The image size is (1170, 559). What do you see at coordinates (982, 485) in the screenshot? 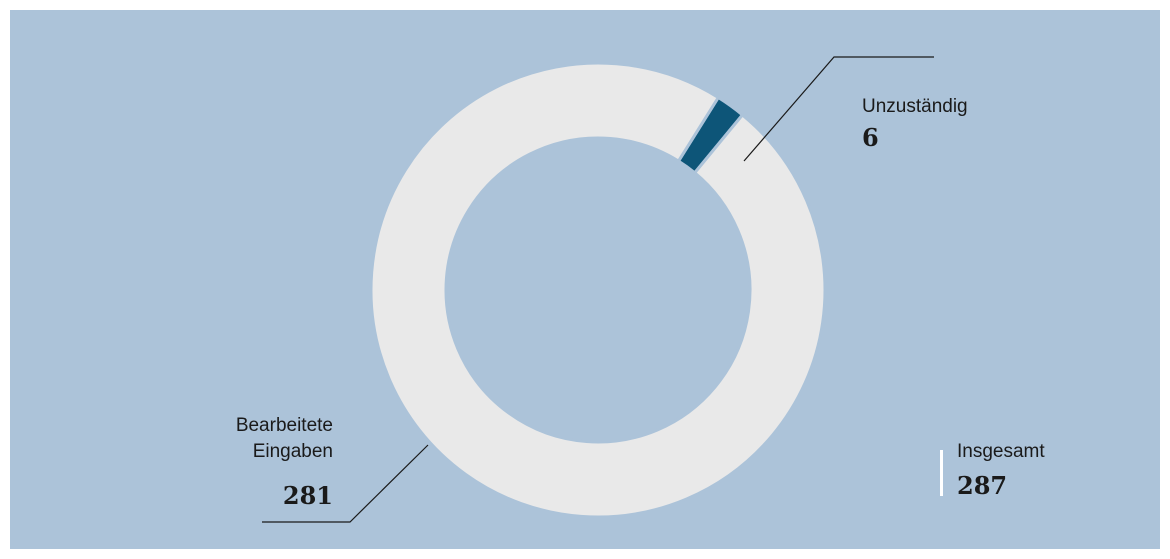
I see `total-value: 287` at bounding box center [982, 485].